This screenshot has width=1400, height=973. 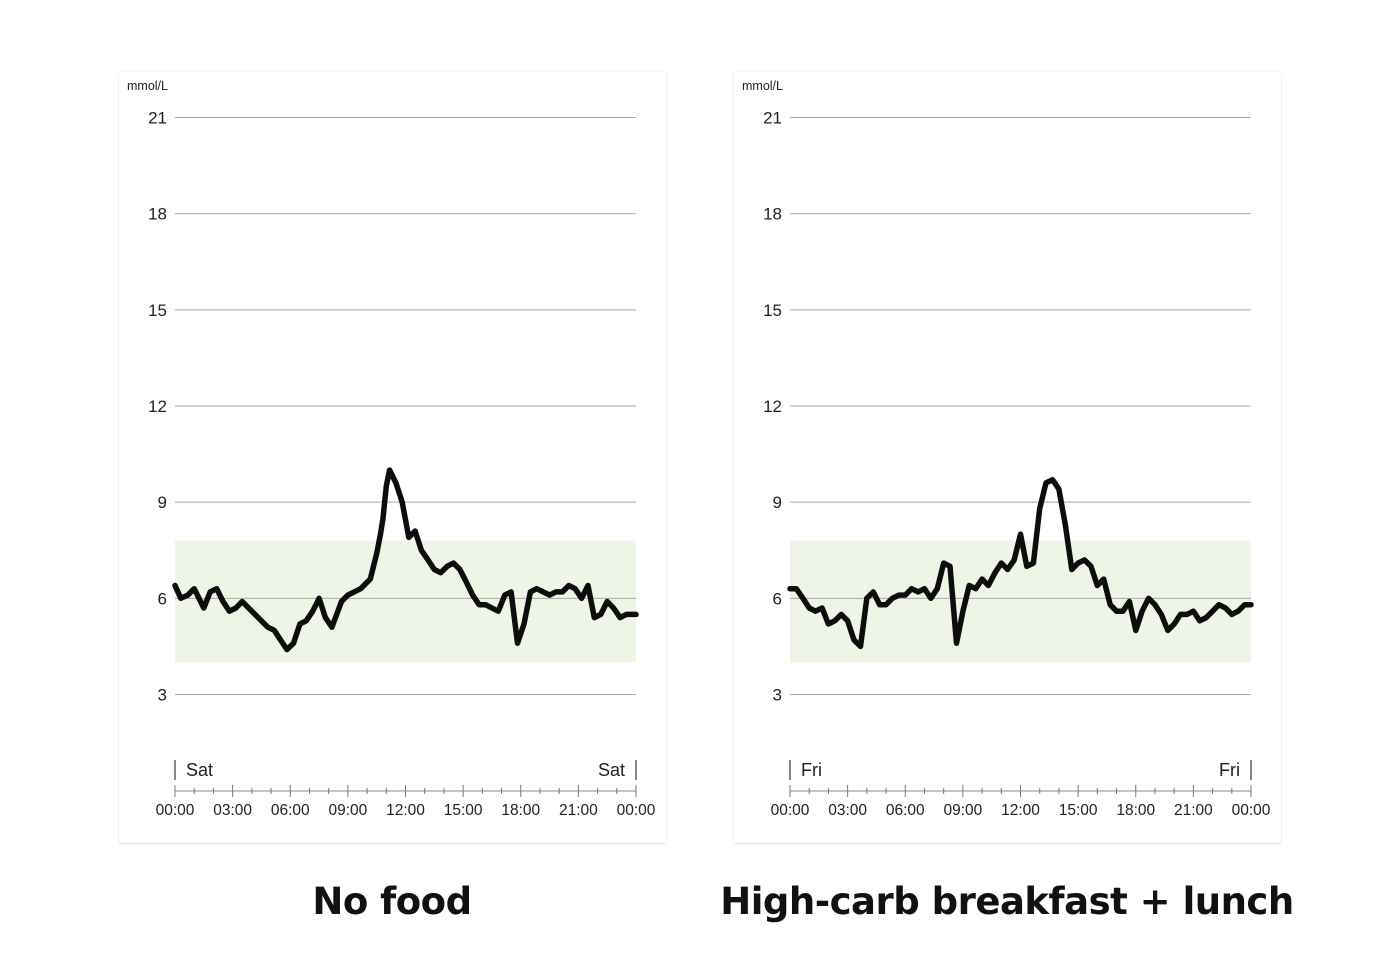 What do you see at coordinates (611, 770) in the screenshot?
I see `day-end-label: Sat` at bounding box center [611, 770].